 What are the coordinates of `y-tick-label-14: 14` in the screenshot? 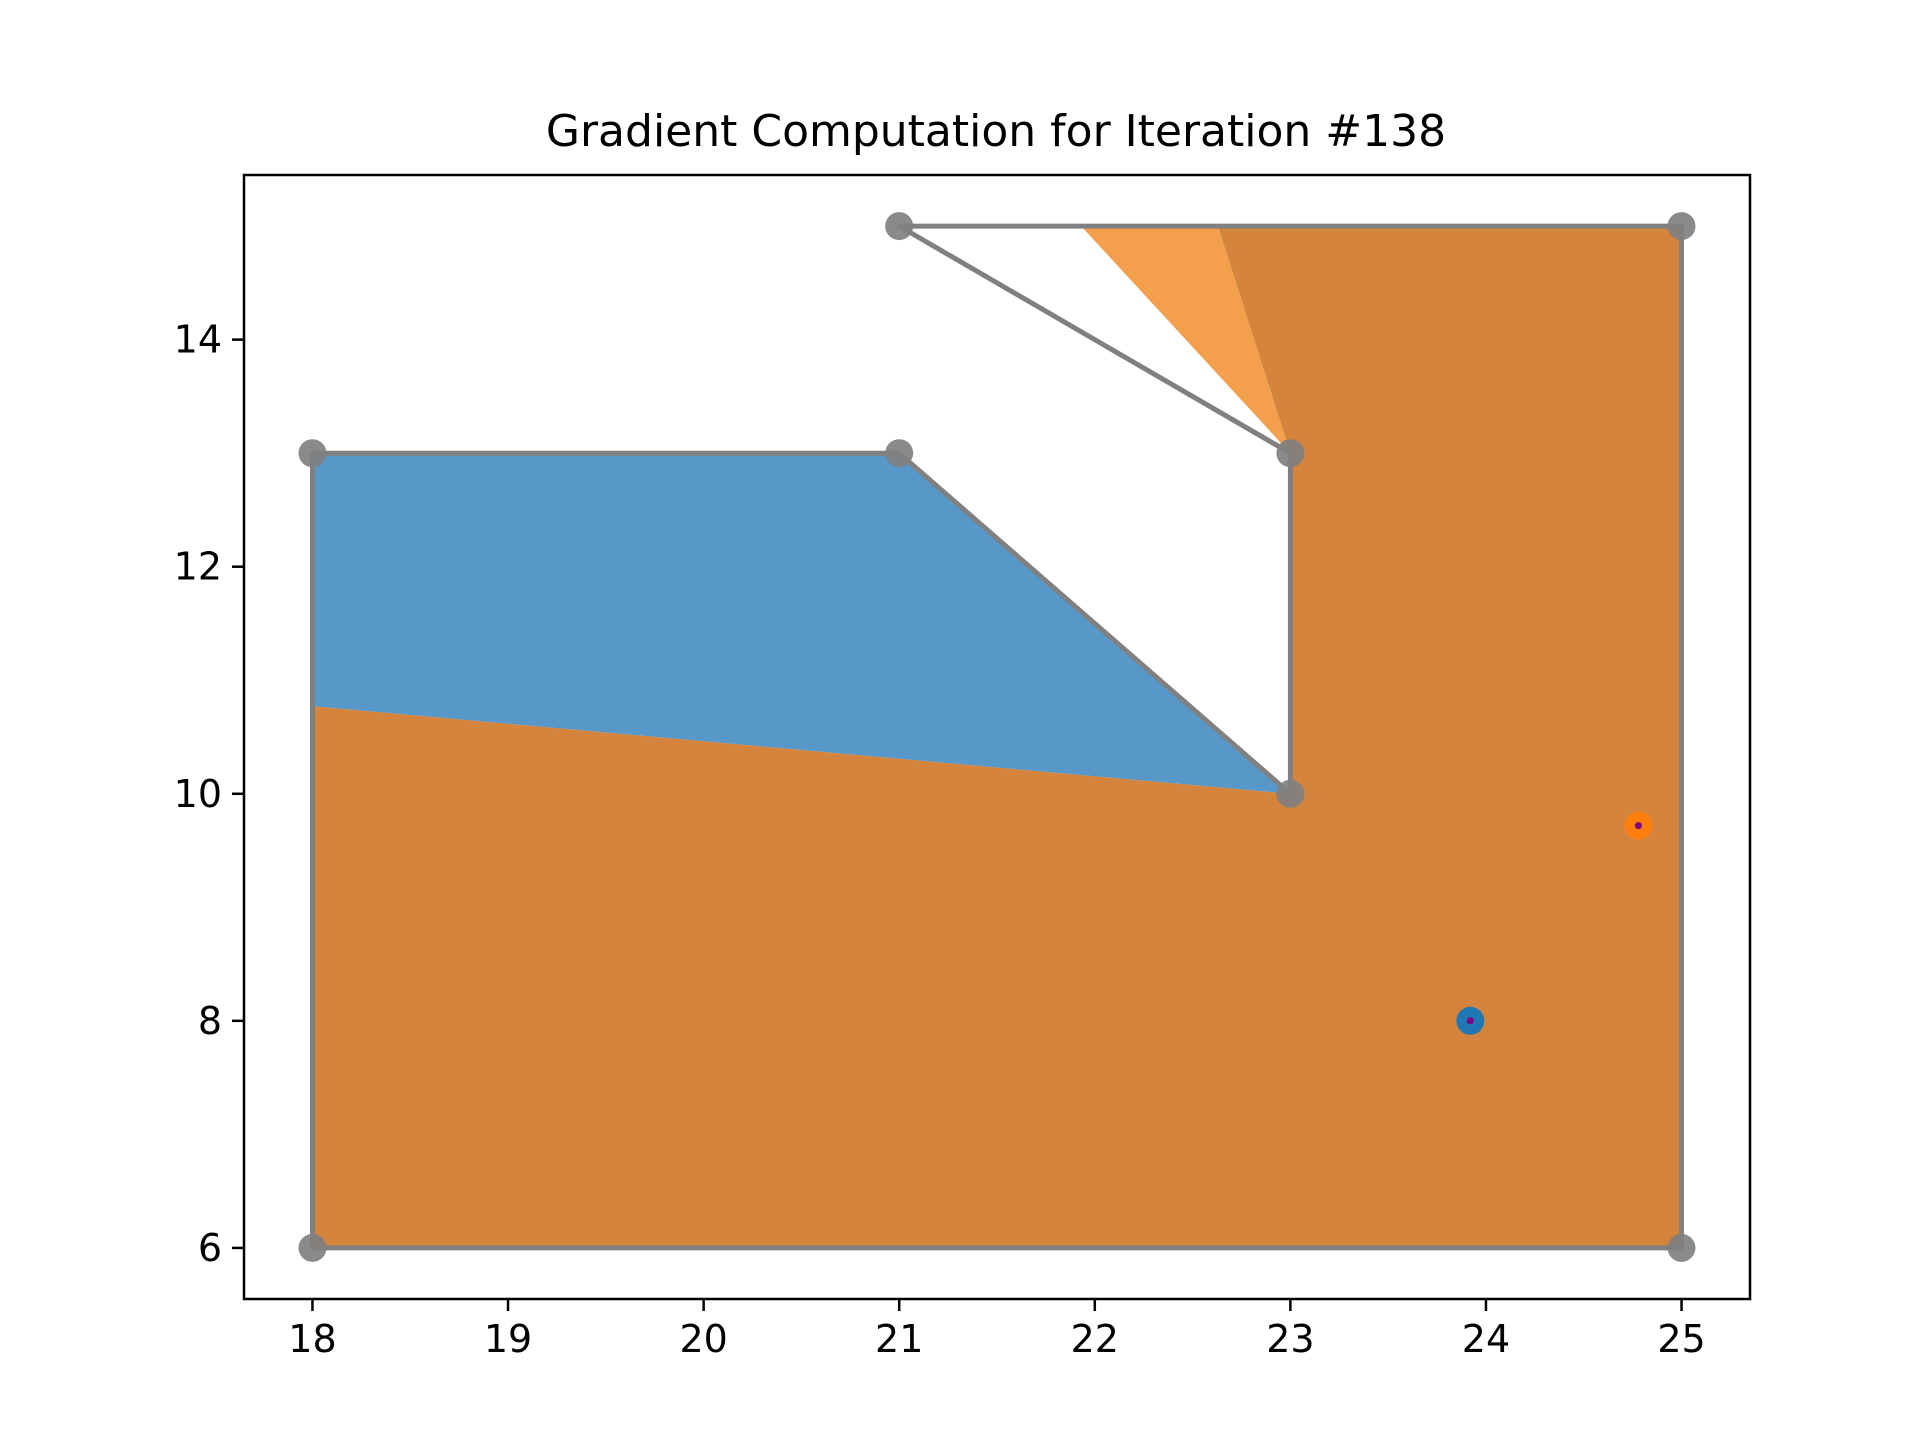 It's located at (198, 340).